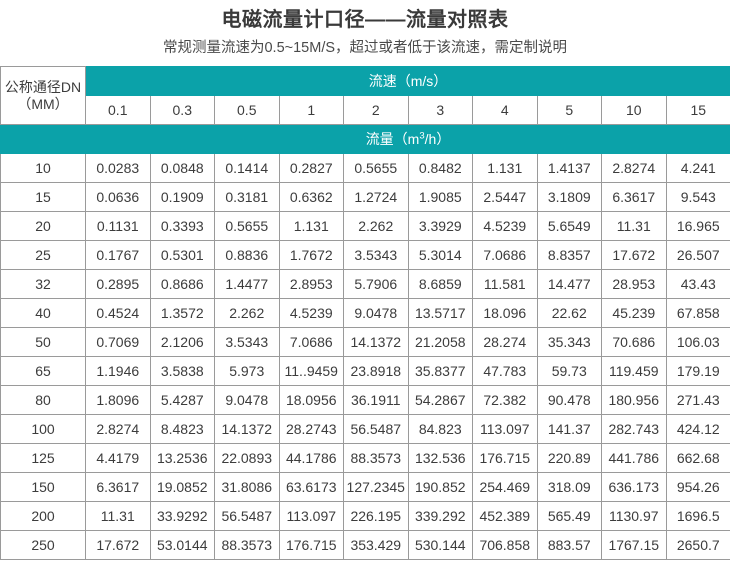  What do you see at coordinates (247, 371) in the screenshot?
I see `flow-value-cell: 5.973` at bounding box center [247, 371].